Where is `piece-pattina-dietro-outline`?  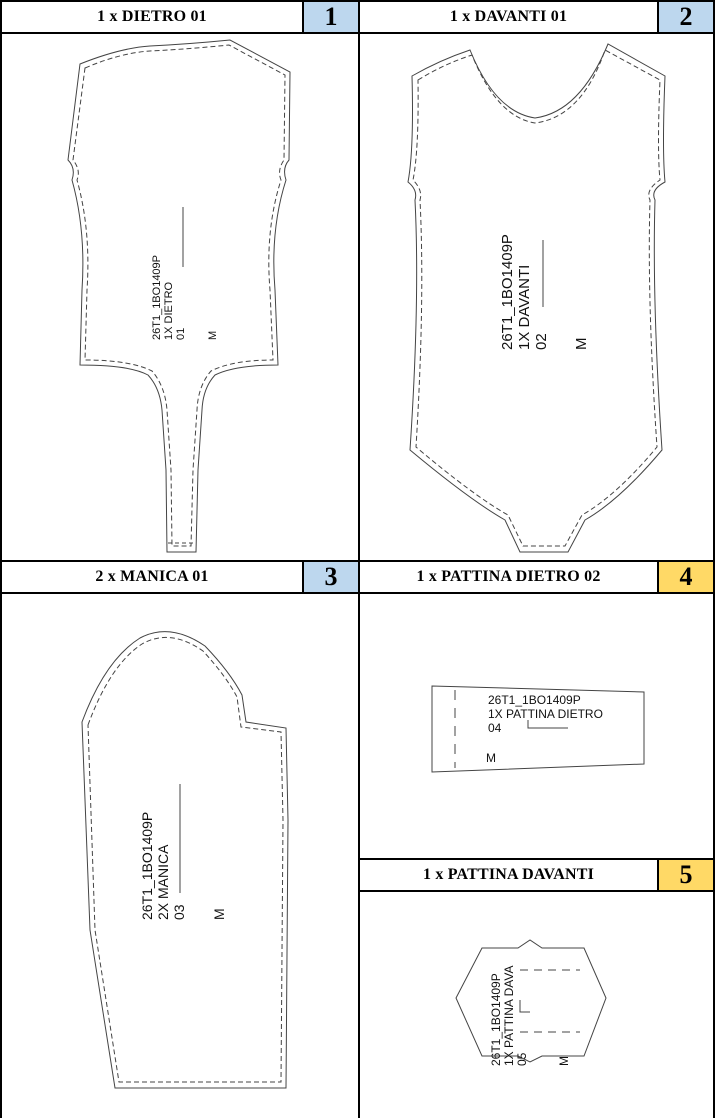
piece-pattina-dietro-outline is located at coordinates (538, 729).